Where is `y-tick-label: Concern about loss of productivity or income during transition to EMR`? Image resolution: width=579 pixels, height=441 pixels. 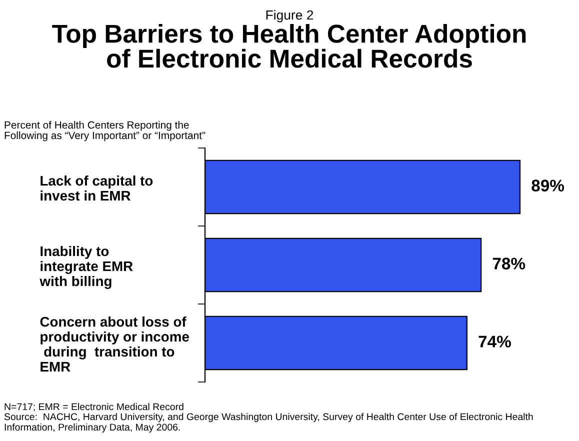
y-tick-label: Concern about loss of productivity or income during transition to EMR is located at coordinates (114, 344).